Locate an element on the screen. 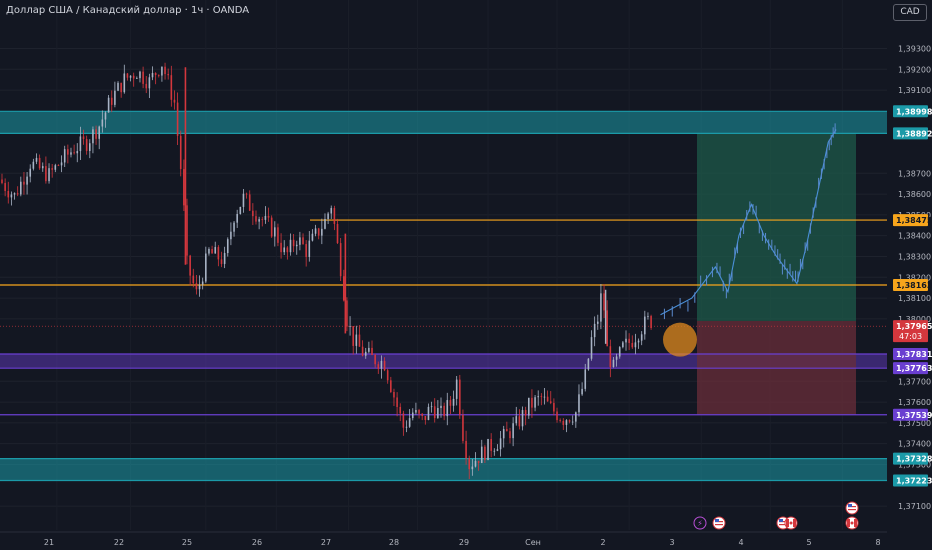 The image size is (932, 550). price-label-text: 1,38475 is located at coordinates (914, 220).